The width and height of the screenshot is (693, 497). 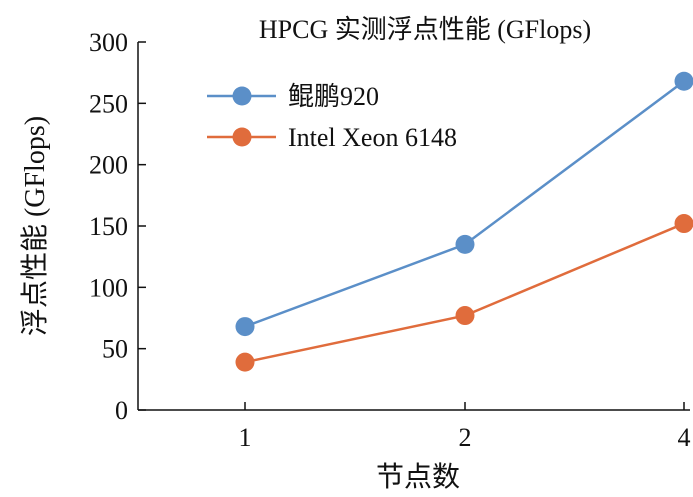 I want to click on chart-title: HPCG 实测浮点性能 (GFlops), so click(x=425, y=29).